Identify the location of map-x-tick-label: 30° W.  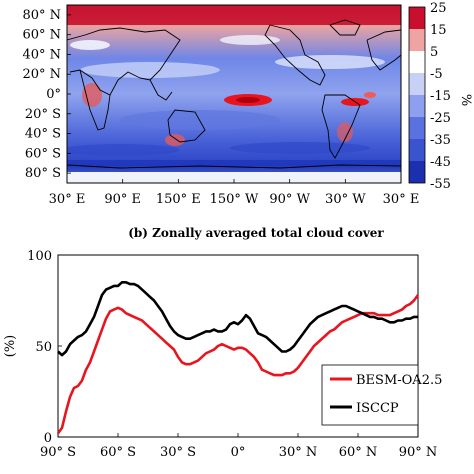
(345, 199).